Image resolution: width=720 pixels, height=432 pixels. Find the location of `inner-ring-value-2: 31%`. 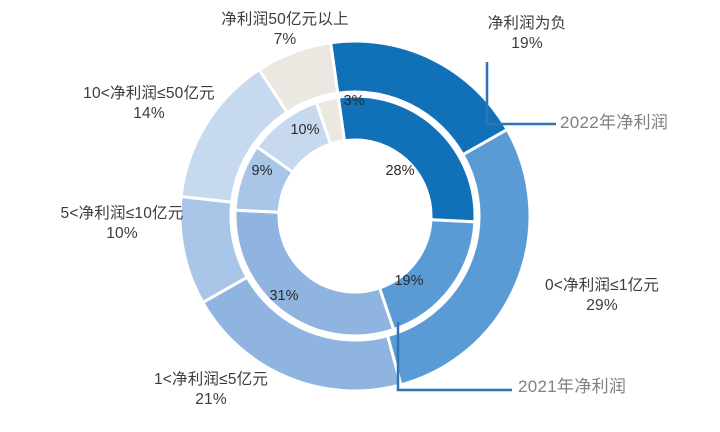

inner-ring-value-2: 31% is located at coordinates (283, 296).